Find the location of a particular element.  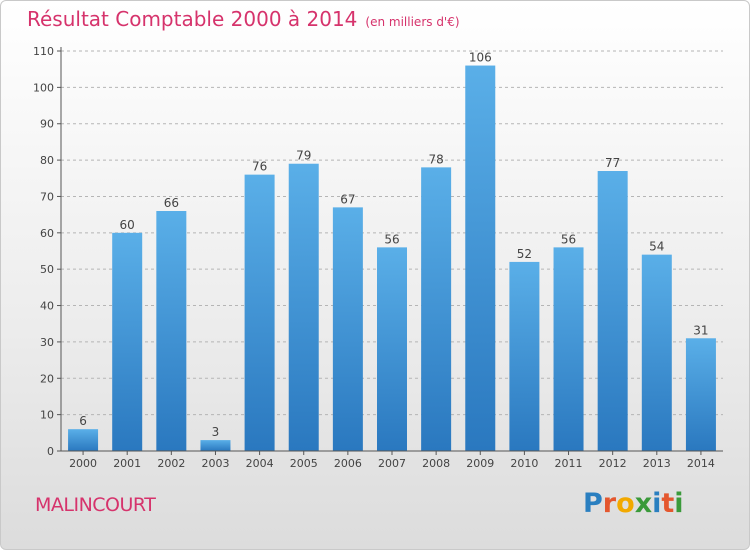

y-tick-label: 20 is located at coordinates (47, 378).